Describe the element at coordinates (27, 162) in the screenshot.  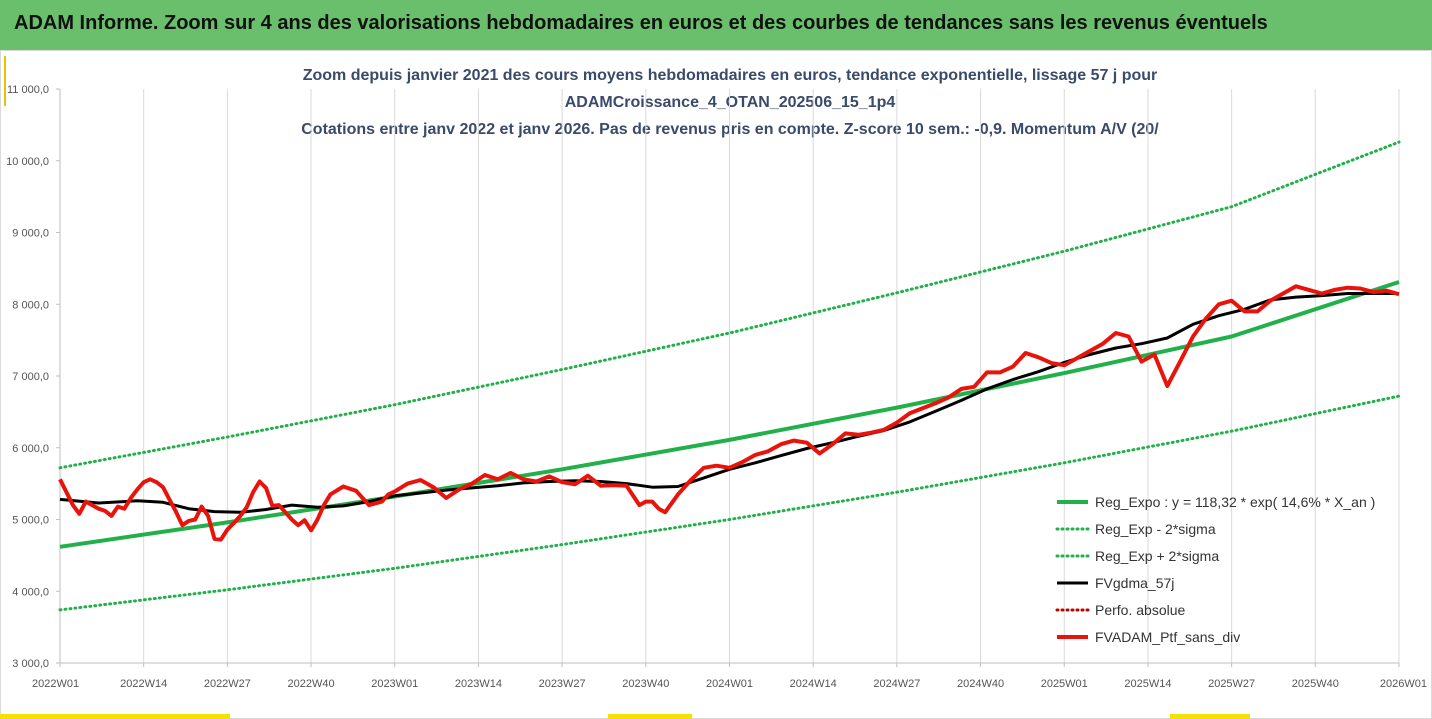
I see `y-tick-label: 10 000,0` at that location.